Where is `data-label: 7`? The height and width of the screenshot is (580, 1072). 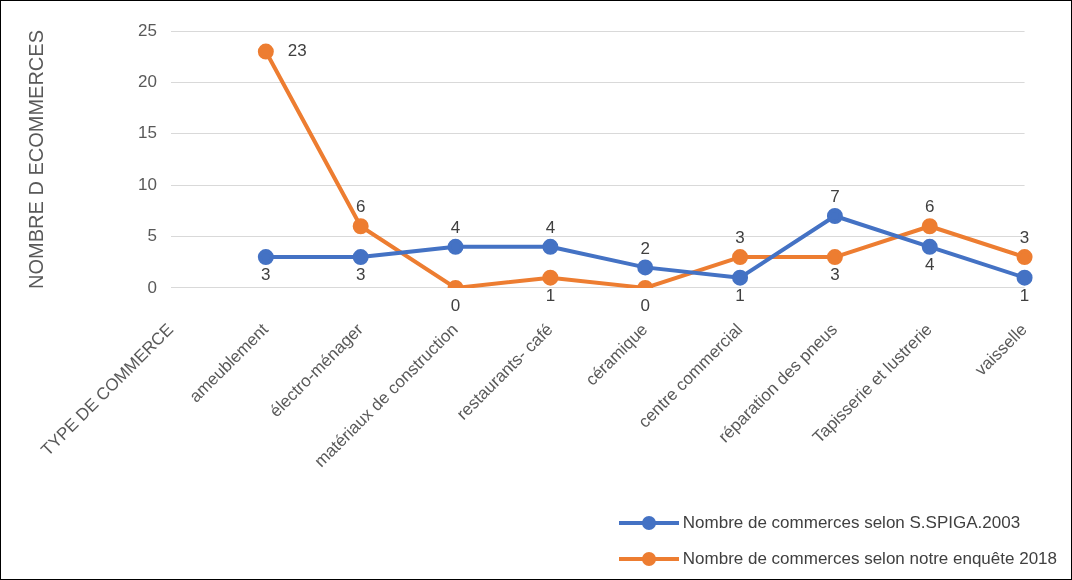 data-label: 7 is located at coordinates (835, 197).